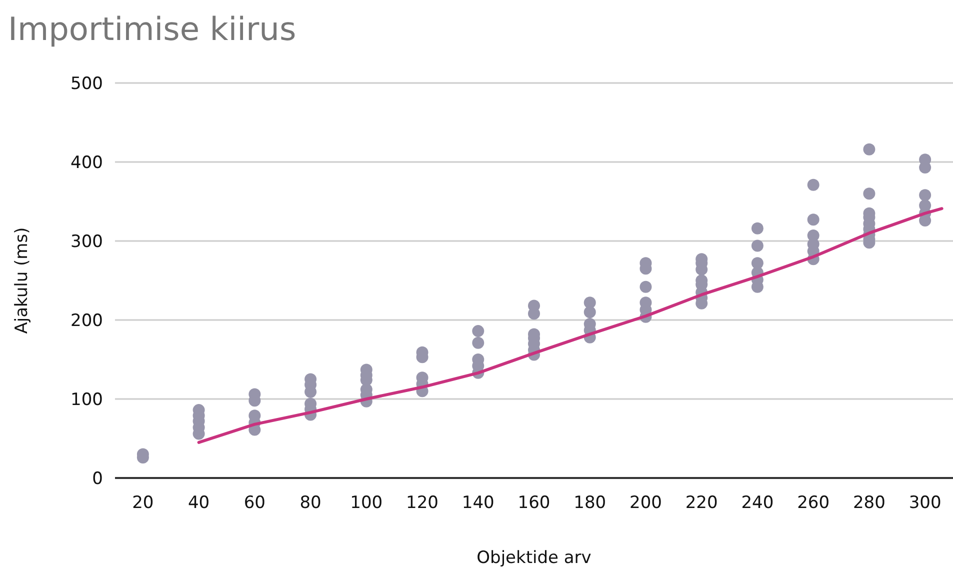 The image size is (953, 570). Describe the element at coordinates (199, 503) in the screenshot. I see `x-tick-label: 40` at that location.